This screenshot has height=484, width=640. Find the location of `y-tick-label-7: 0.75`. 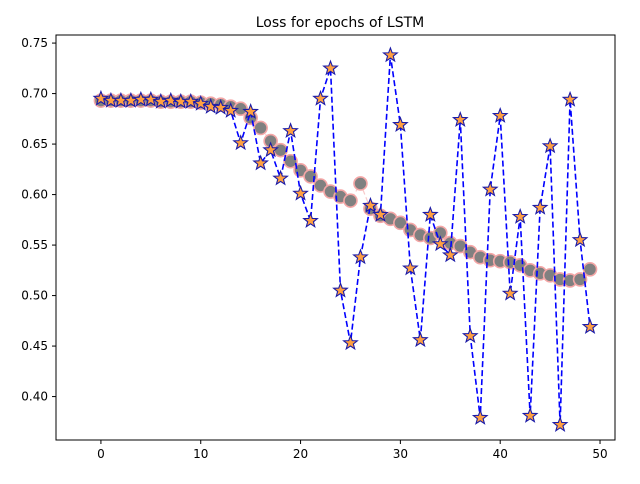

y-tick-label-7: 0.75 is located at coordinates (34, 43).